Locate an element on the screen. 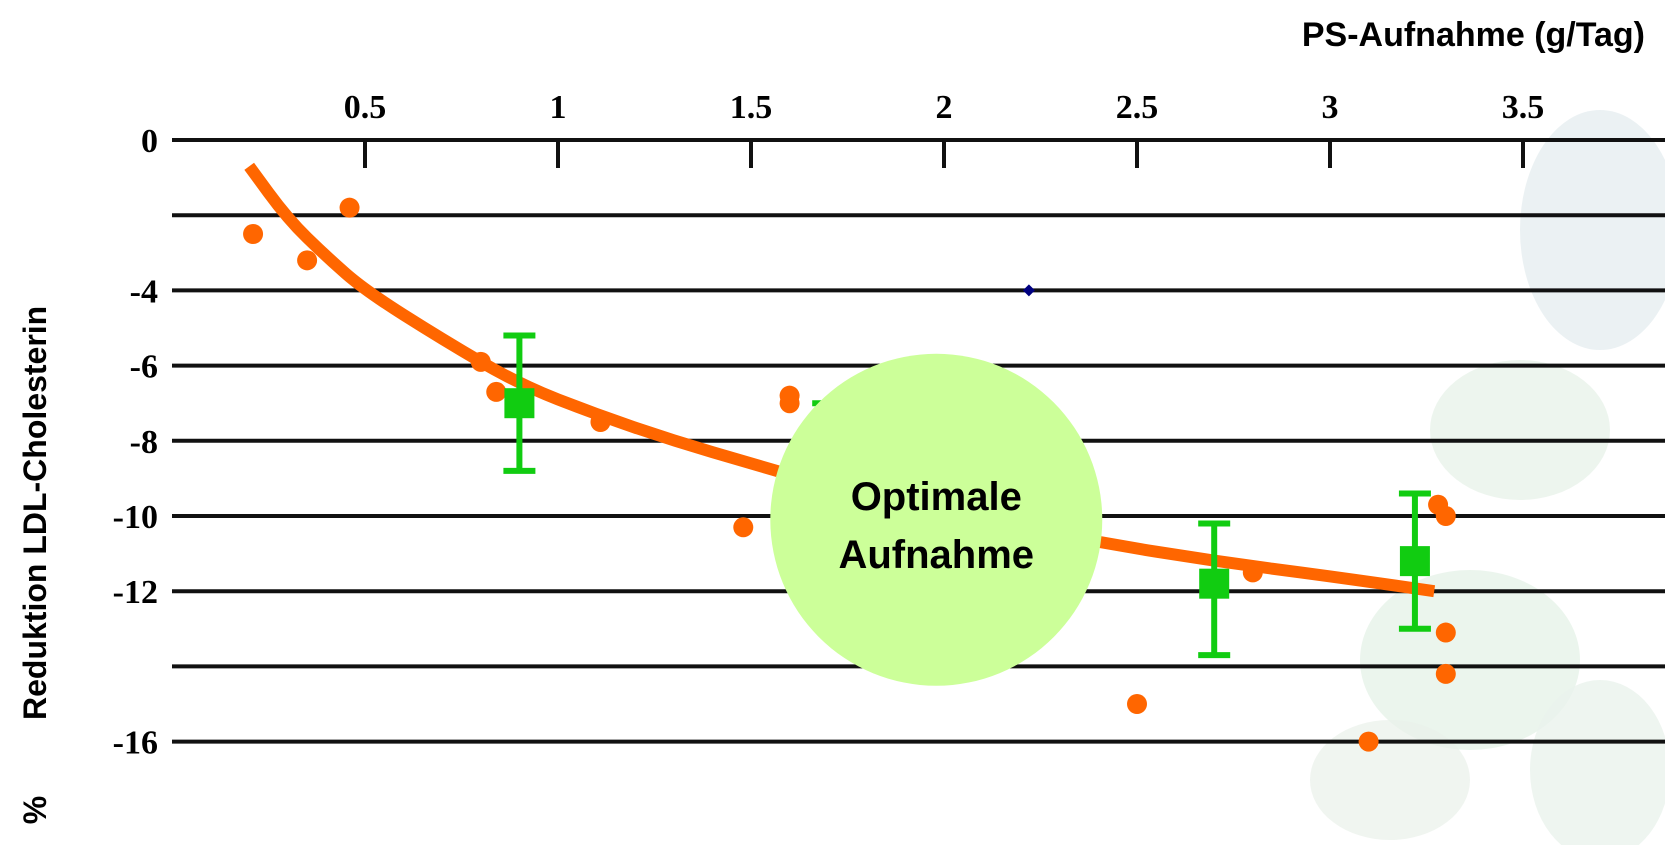  y-axis-title: Reduktion LDL-Cholesterin is located at coordinates (35, 513).